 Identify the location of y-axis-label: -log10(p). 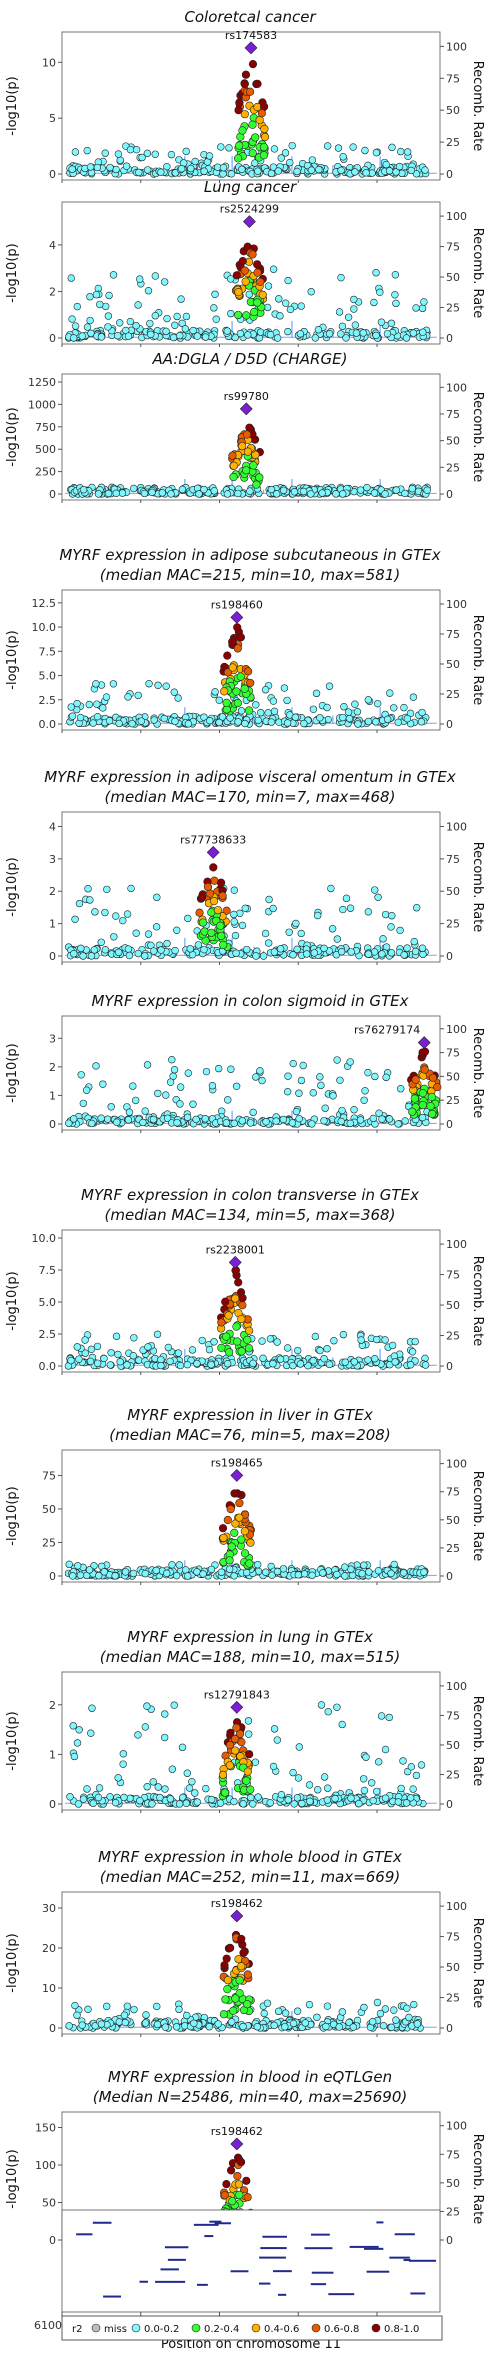
(12, 272).